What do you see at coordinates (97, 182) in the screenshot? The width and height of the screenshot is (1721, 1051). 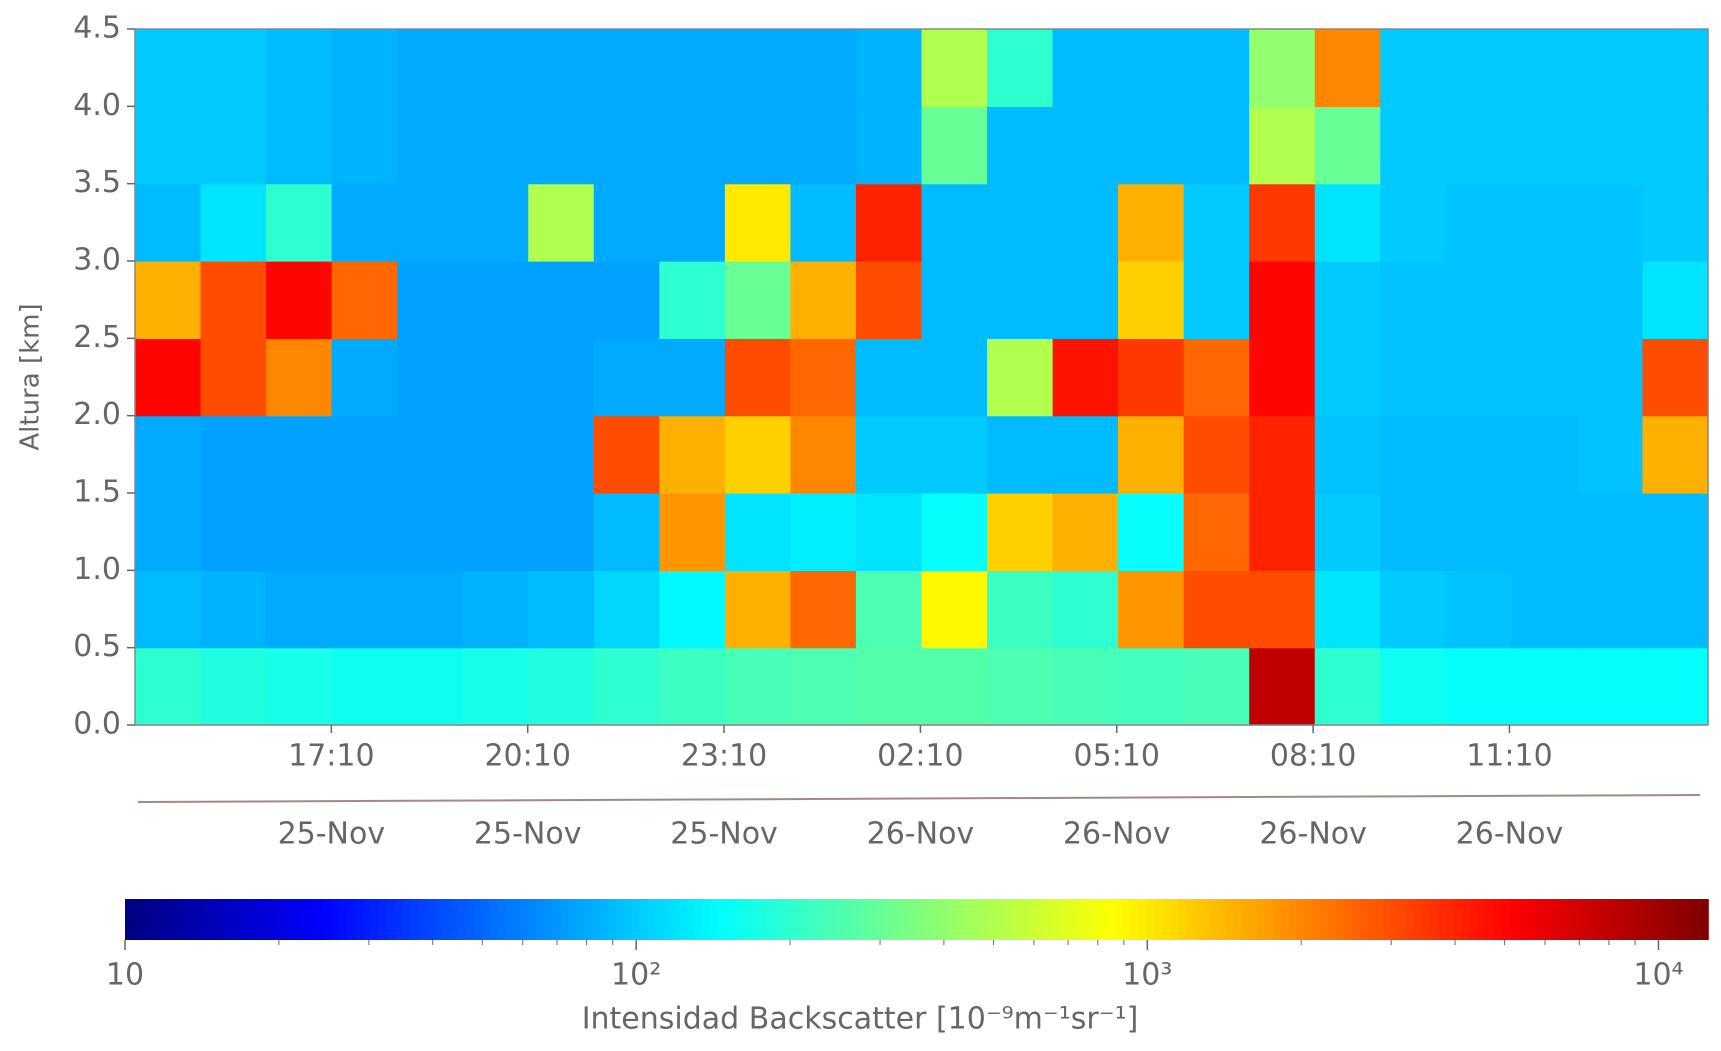 I see `y-tick-label: 3.5` at bounding box center [97, 182].